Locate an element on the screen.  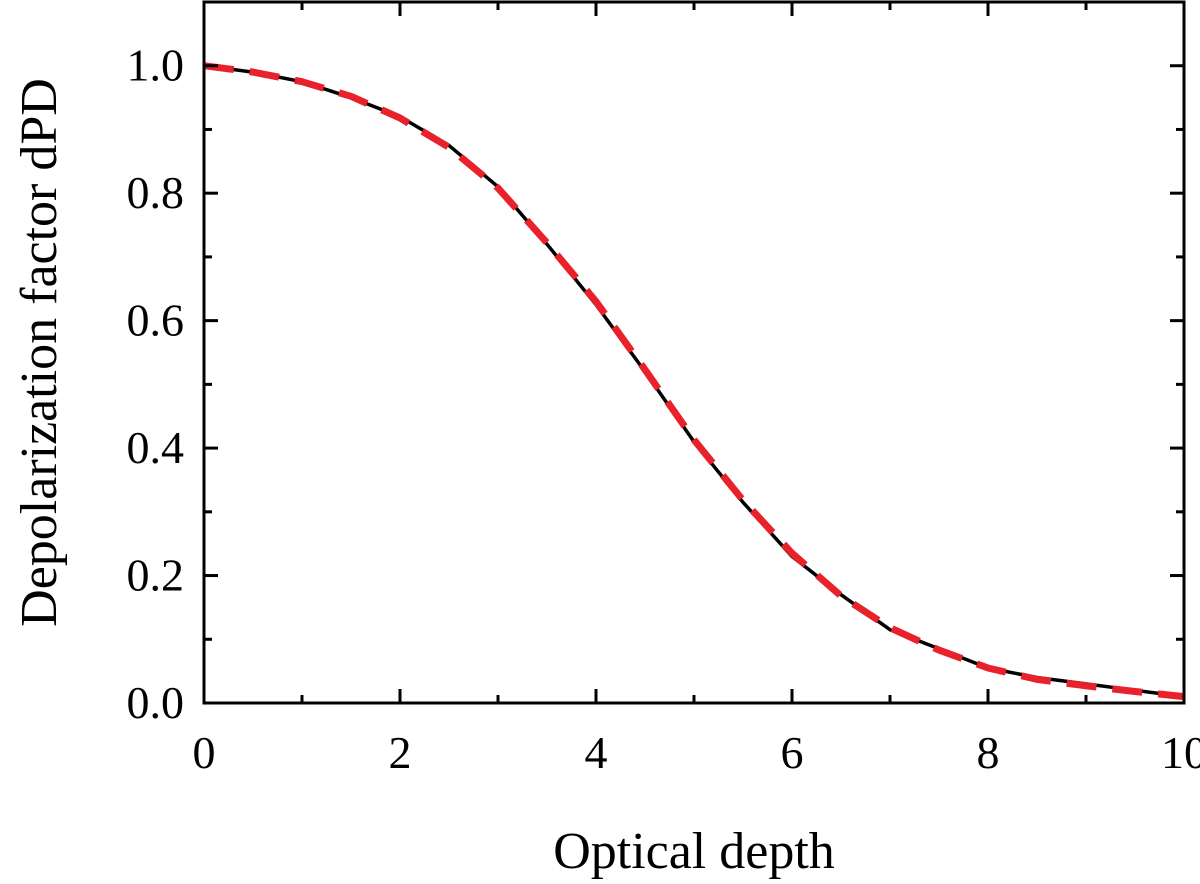
x-tick-label: 2 is located at coordinates (400, 752).